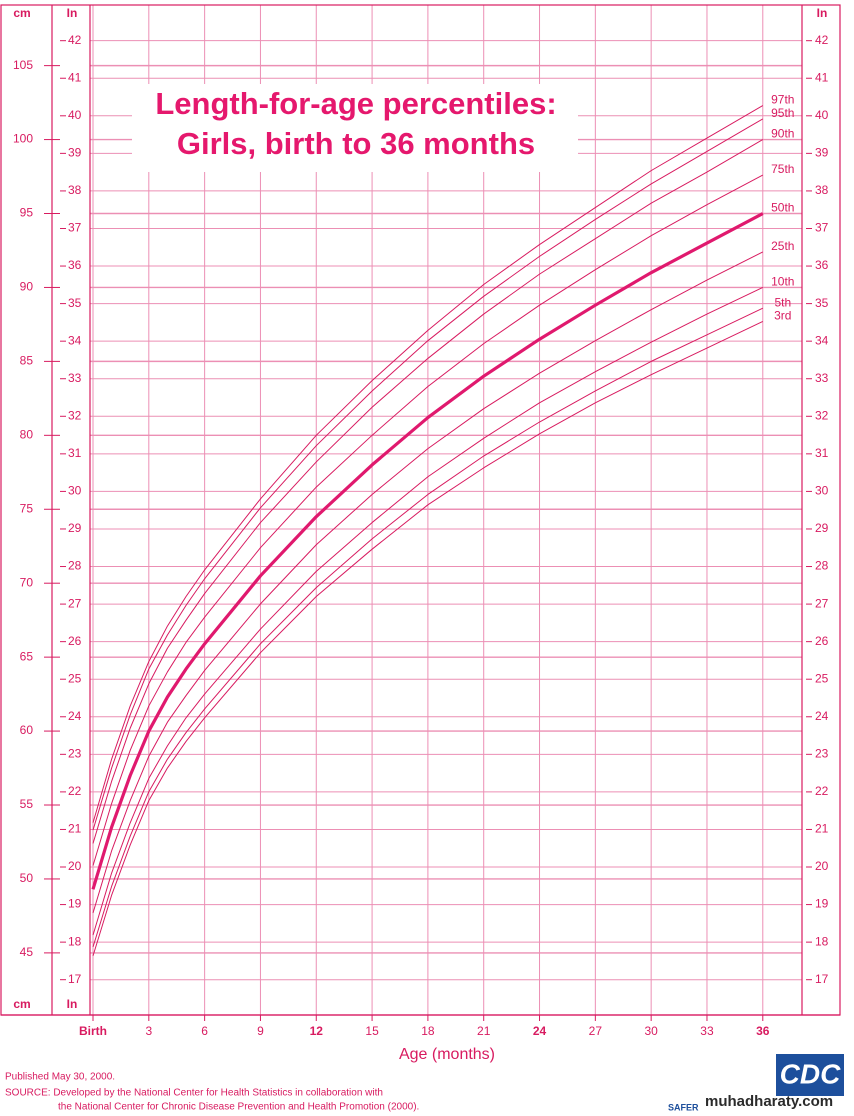 The height and width of the screenshot is (1116, 854). I want to click on x-tick-label: 27, so click(596, 1031).